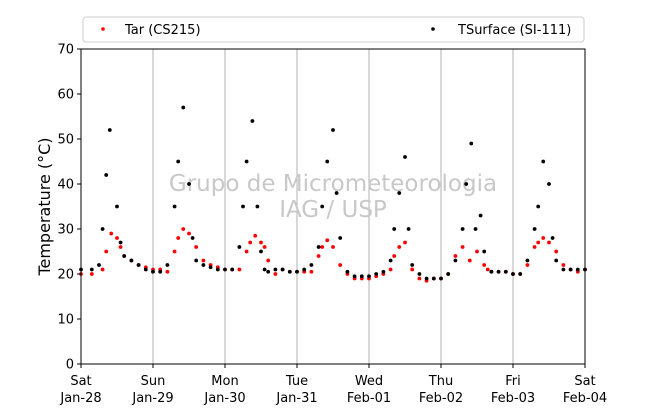 The height and width of the screenshot is (409, 650). What do you see at coordinates (296, 381) in the screenshot?
I see `x-tick-label-day: Tue` at bounding box center [296, 381].